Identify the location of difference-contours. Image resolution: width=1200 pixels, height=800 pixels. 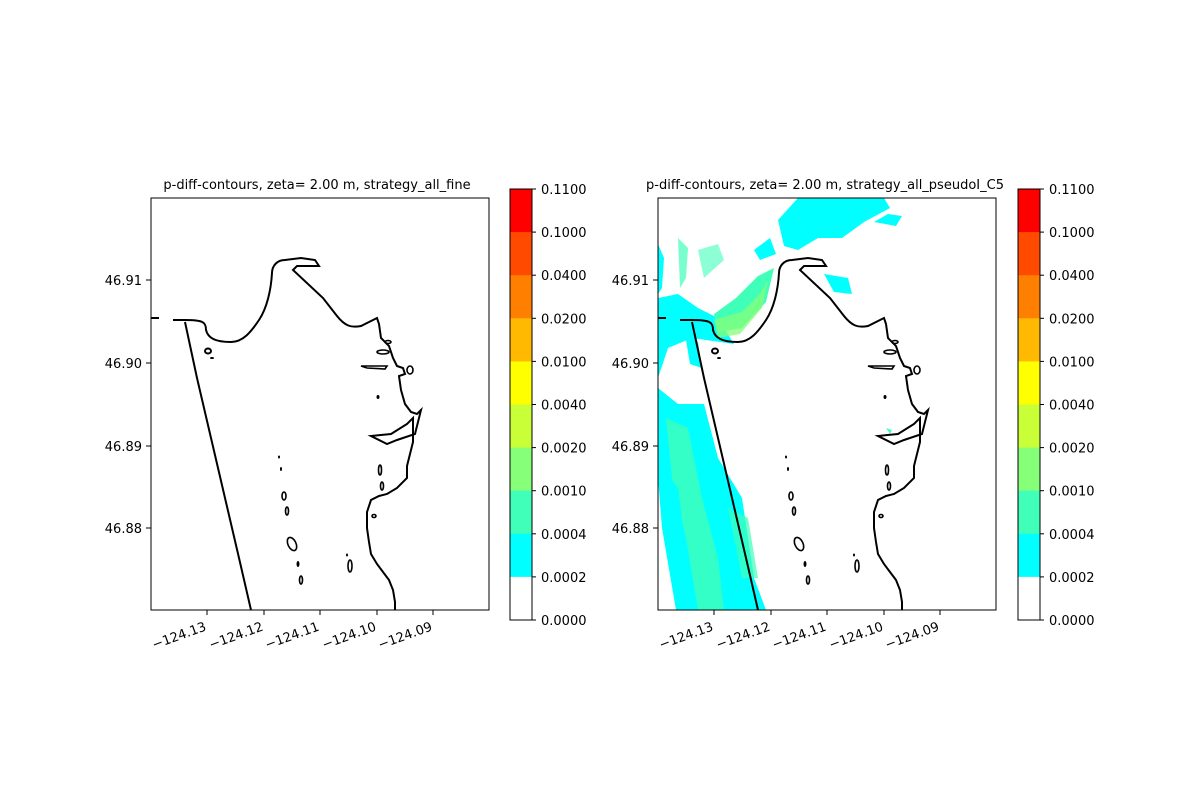
(780, 404).